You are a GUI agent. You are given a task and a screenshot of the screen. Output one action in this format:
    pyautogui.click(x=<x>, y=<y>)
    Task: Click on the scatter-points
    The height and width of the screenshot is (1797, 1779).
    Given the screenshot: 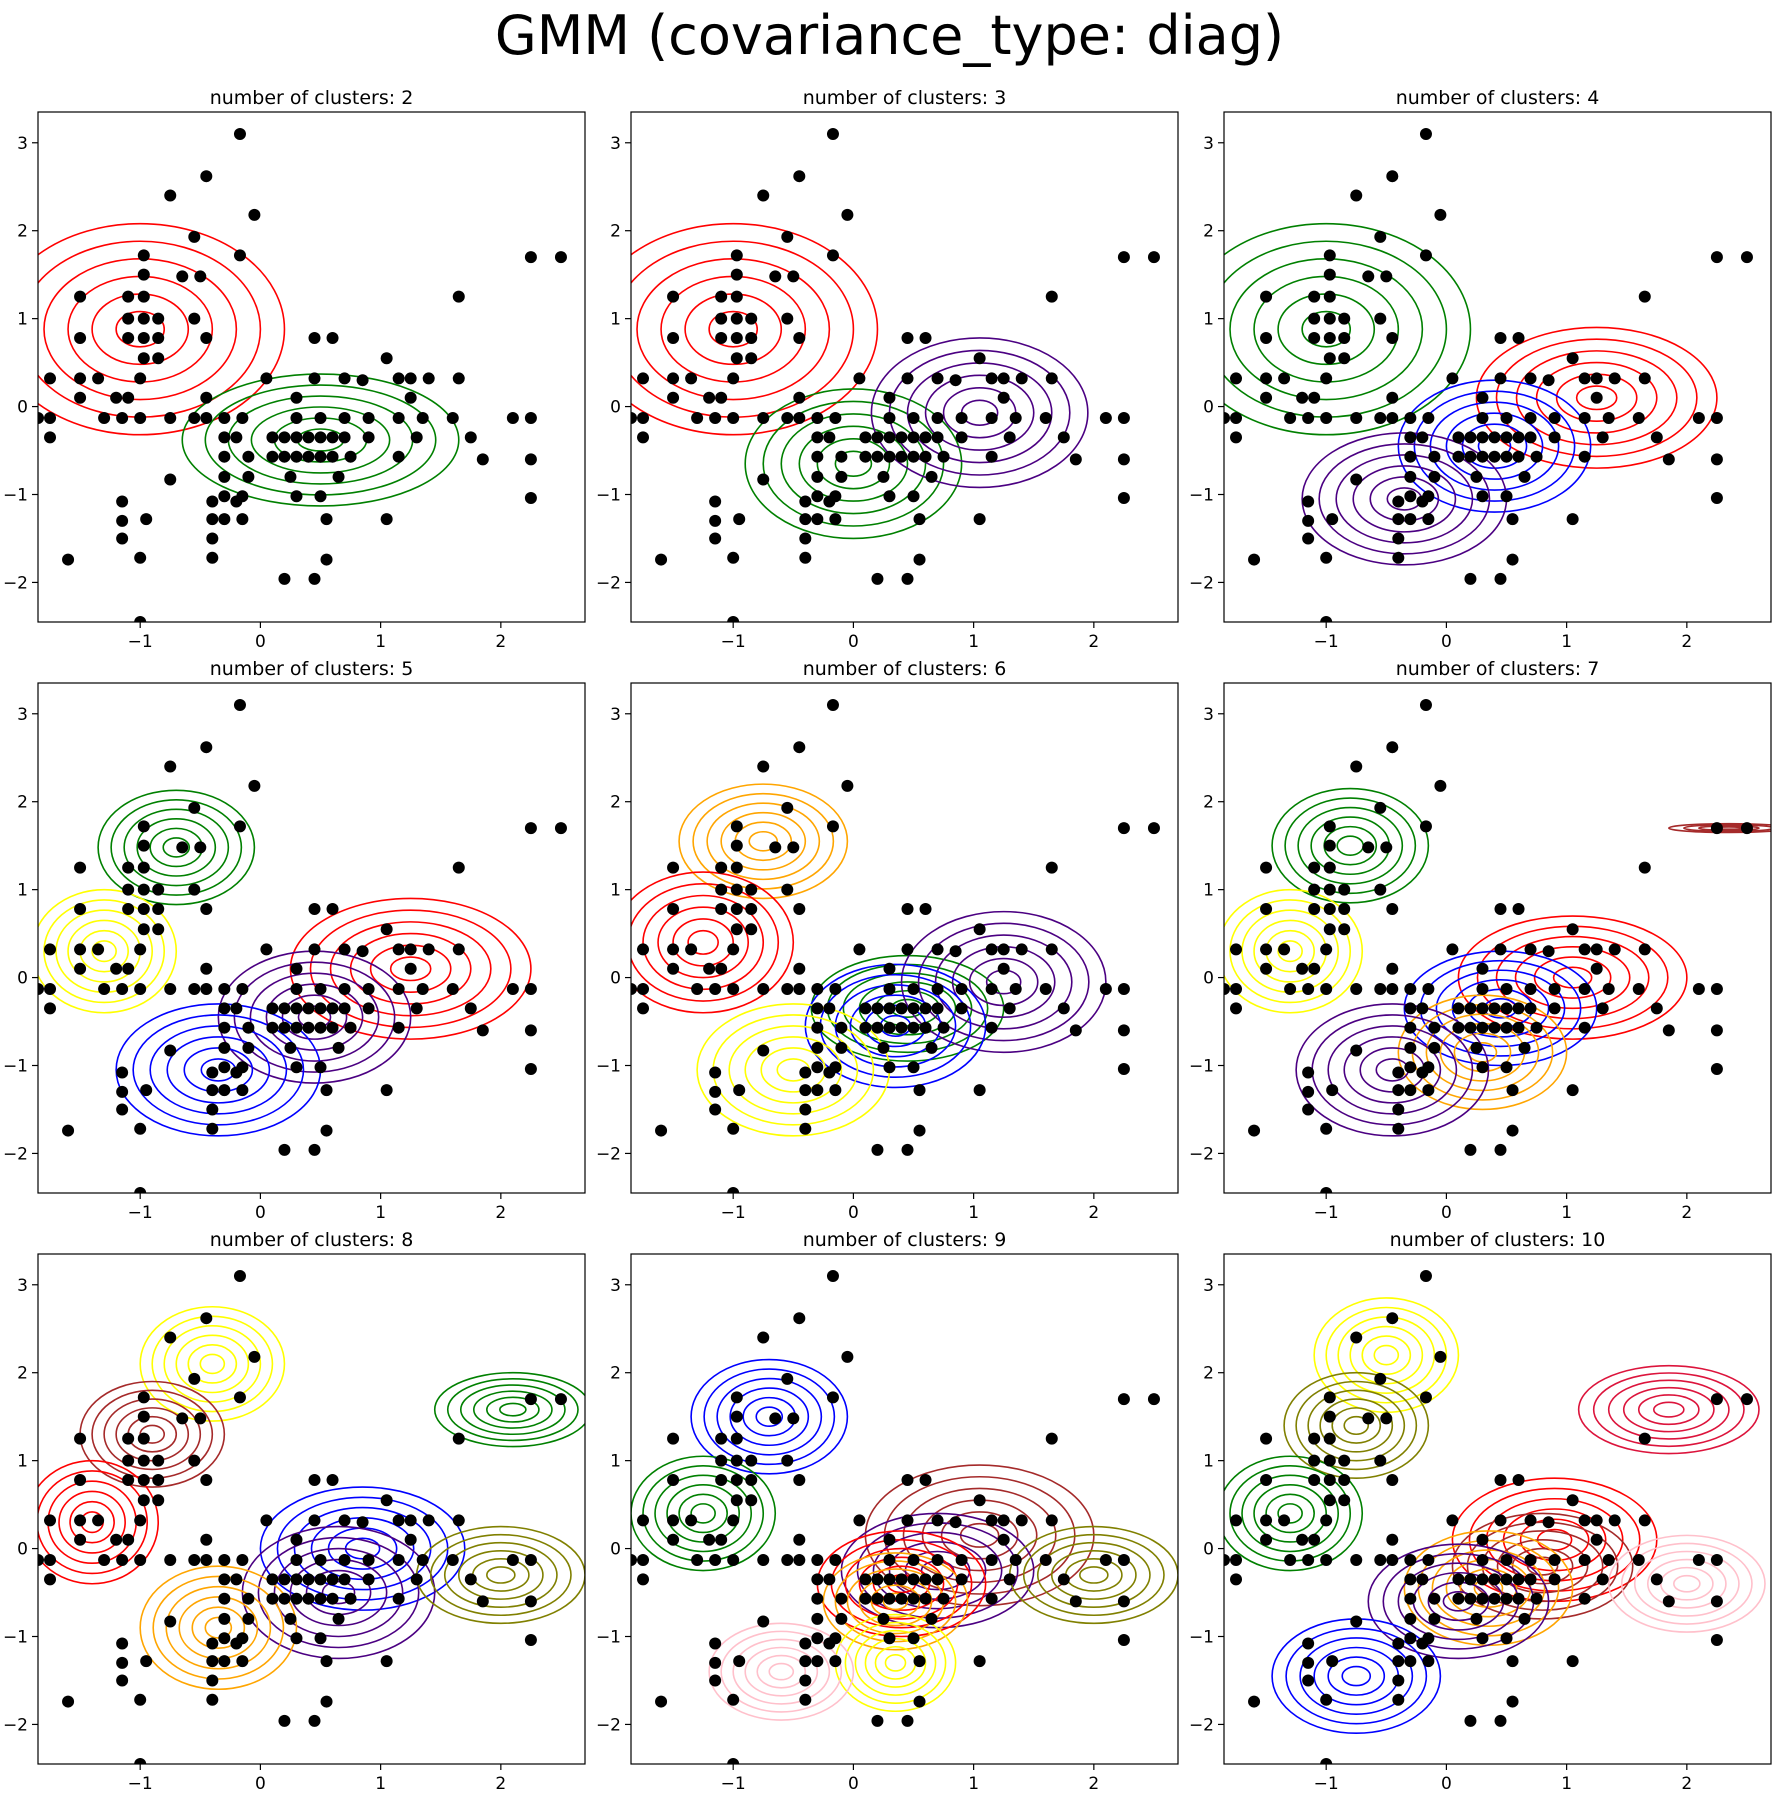 What is the action you would take?
    pyautogui.click(x=302, y=374)
    